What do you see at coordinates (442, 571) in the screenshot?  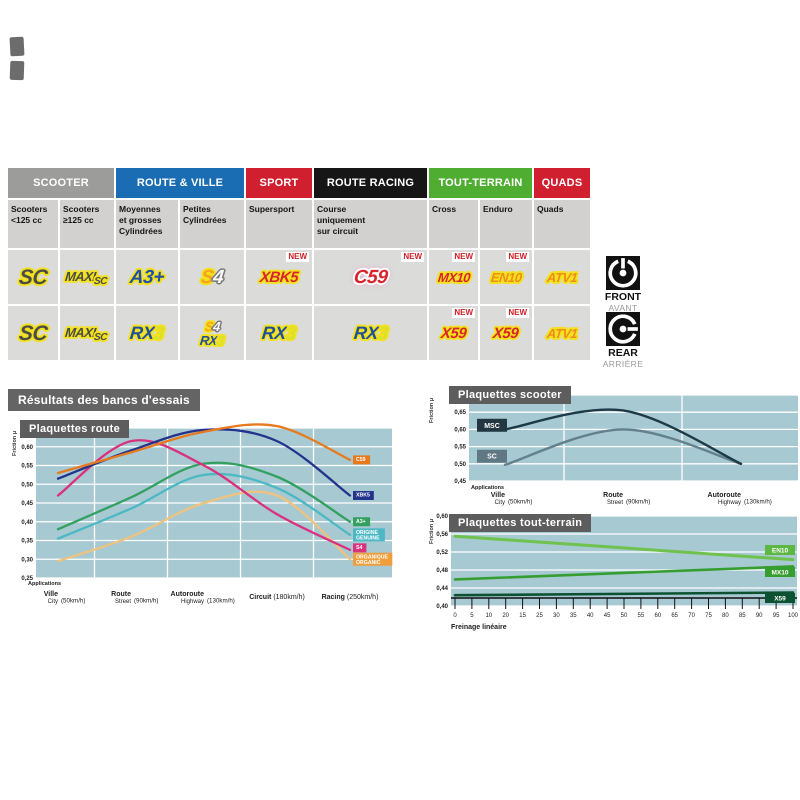 I see `svg-text: 0,48` at bounding box center [442, 571].